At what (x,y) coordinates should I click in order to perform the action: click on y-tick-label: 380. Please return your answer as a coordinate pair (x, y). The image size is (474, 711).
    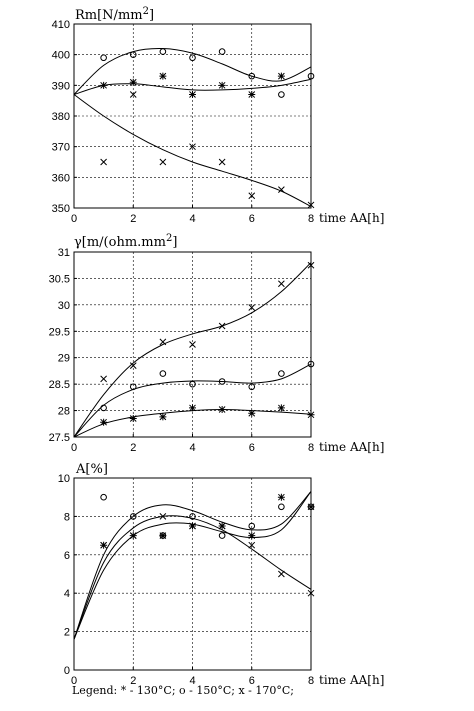
    Looking at the image, I should click on (61, 117).